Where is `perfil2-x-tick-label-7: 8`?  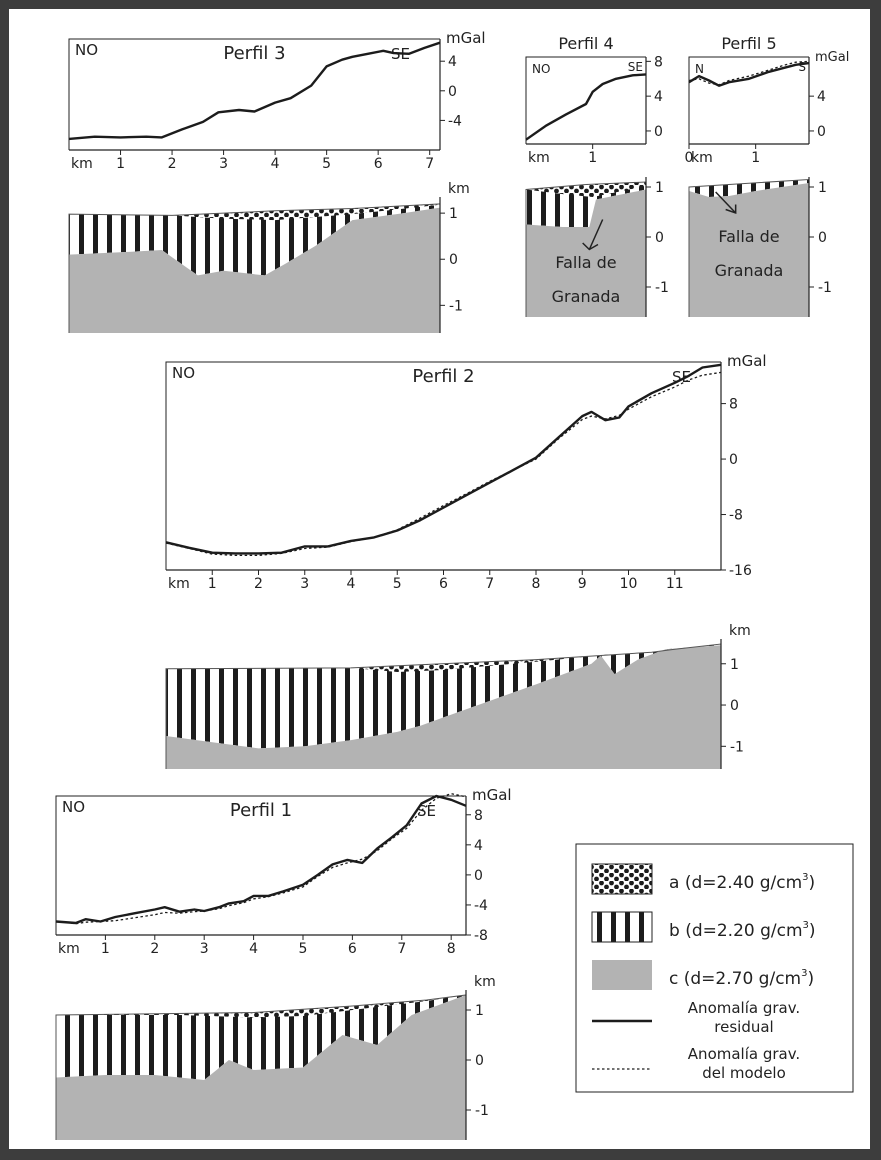
perfil2-x-tick-label-7: 8 is located at coordinates (536, 584).